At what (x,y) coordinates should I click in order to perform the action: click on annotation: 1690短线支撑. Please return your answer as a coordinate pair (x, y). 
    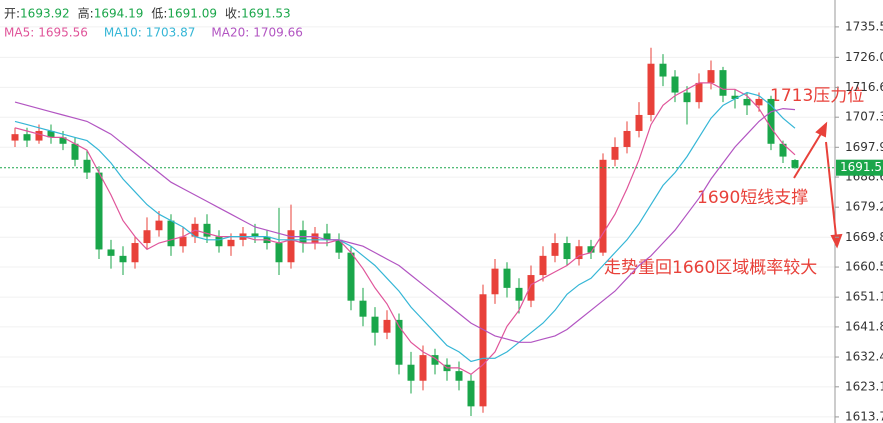
    Looking at the image, I should click on (752, 198).